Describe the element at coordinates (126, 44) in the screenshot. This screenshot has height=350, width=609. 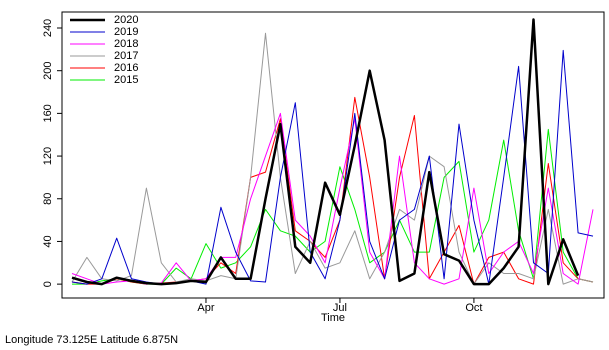
I see `legend-label: 2018` at that location.